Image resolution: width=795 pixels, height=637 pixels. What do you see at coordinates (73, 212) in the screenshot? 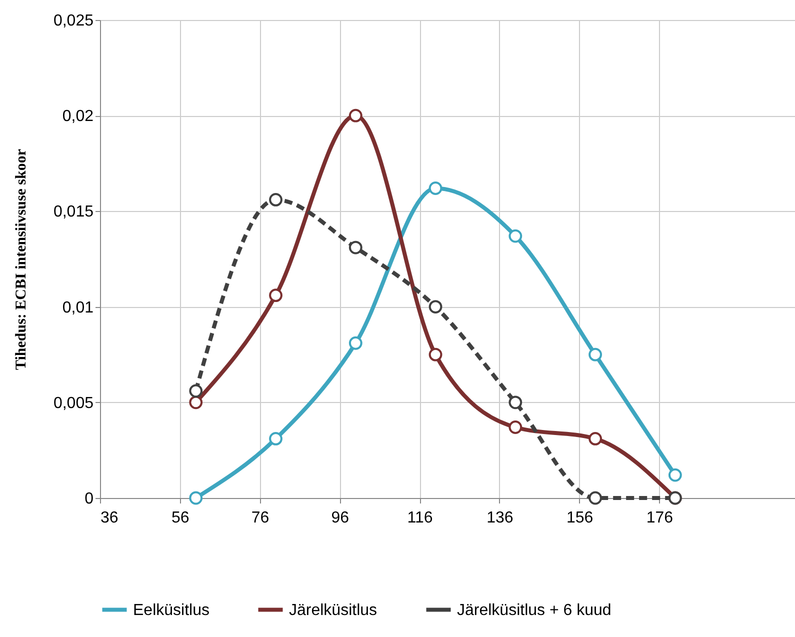
I see `y-tick-label: 0,015` at bounding box center [73, 212].